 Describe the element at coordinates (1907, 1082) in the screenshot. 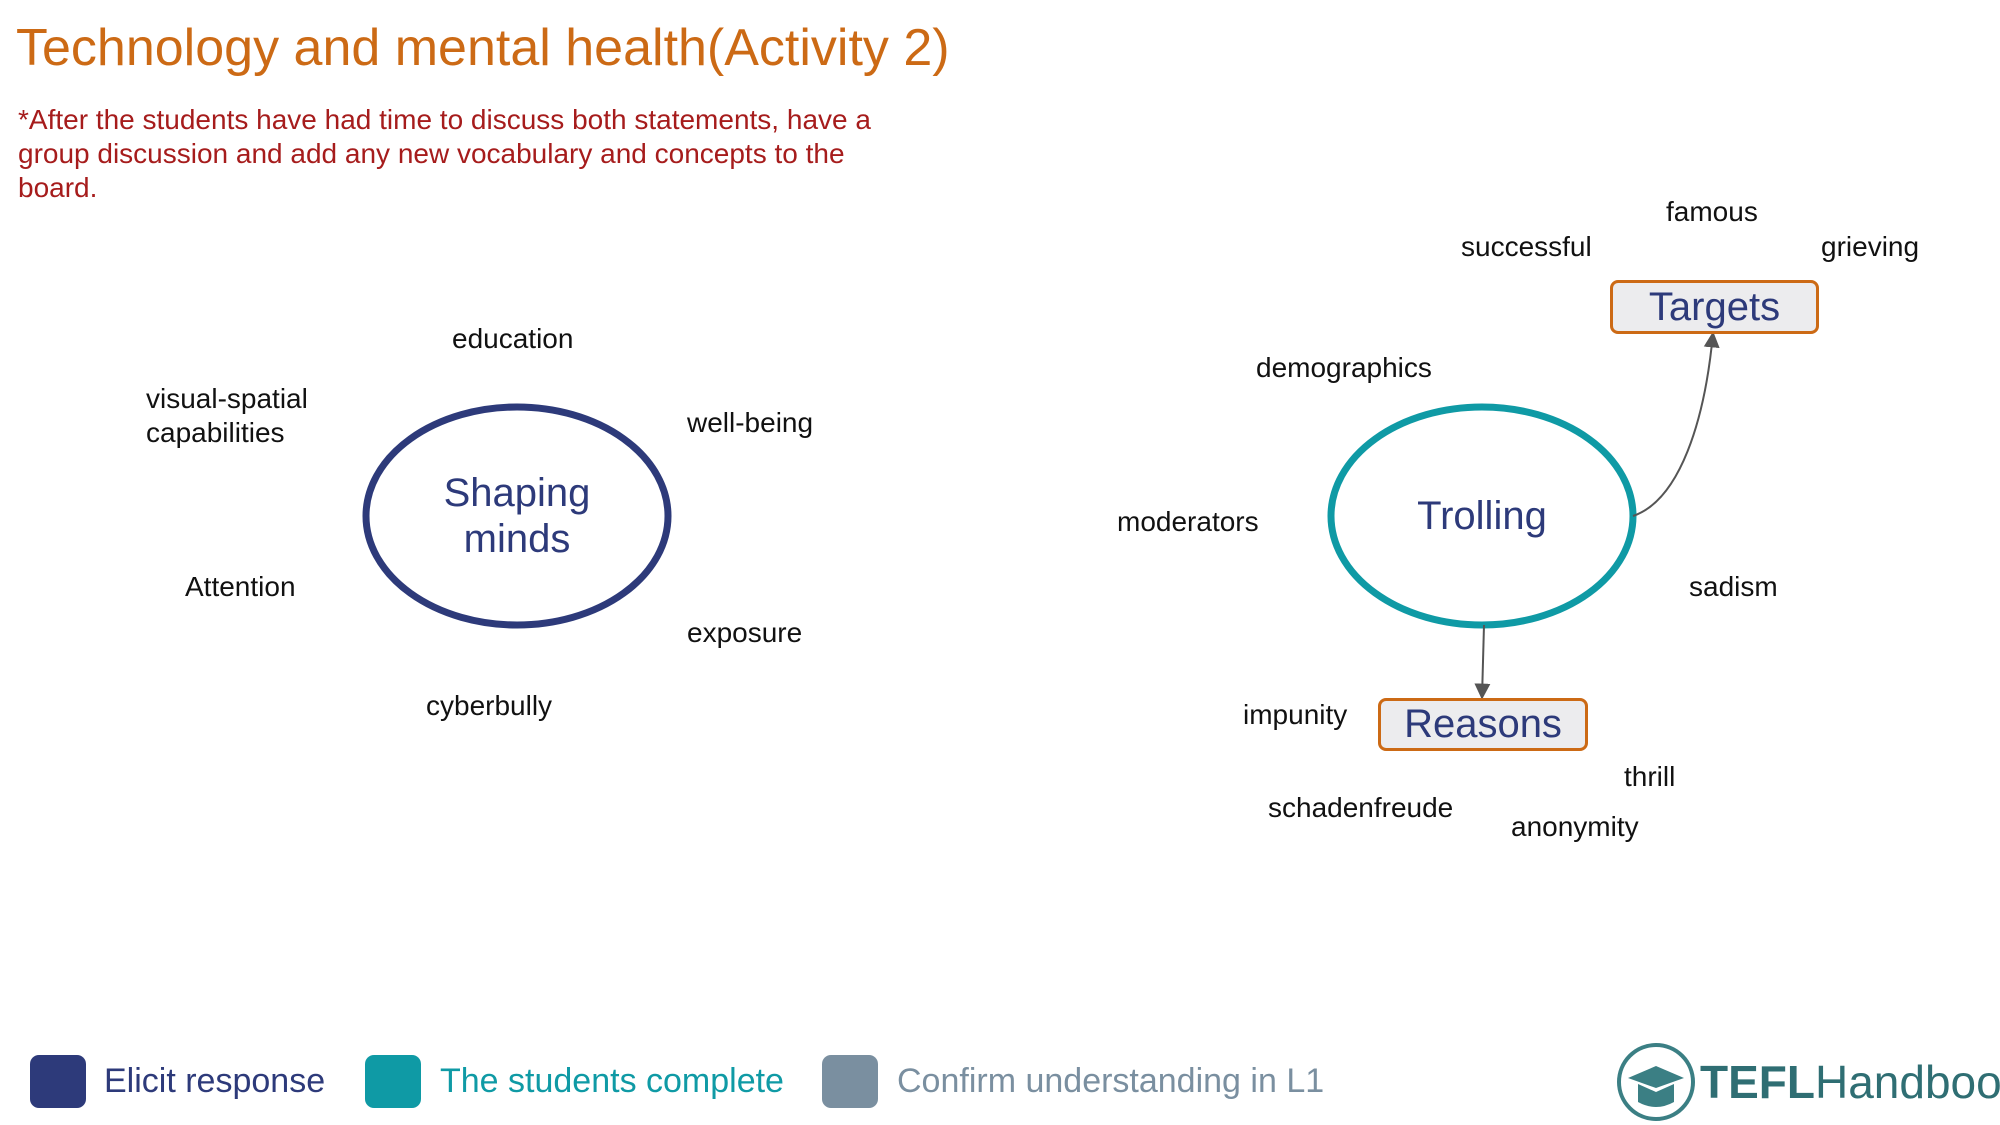

I see `logo-text-rest: Handbook` at that location.